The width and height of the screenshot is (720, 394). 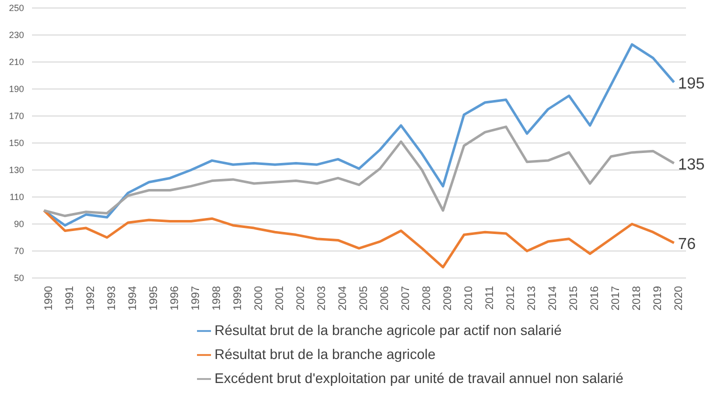 I want to click on x-tick-label: 2003, so click(x=322, y=298).